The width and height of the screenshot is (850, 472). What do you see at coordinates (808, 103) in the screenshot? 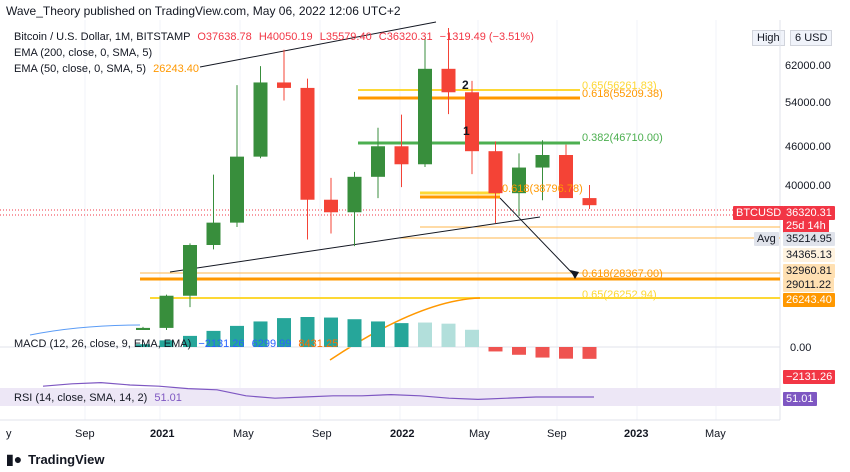
I see `price-axis-54000: 54000.00` at bounding box center [808, 103].